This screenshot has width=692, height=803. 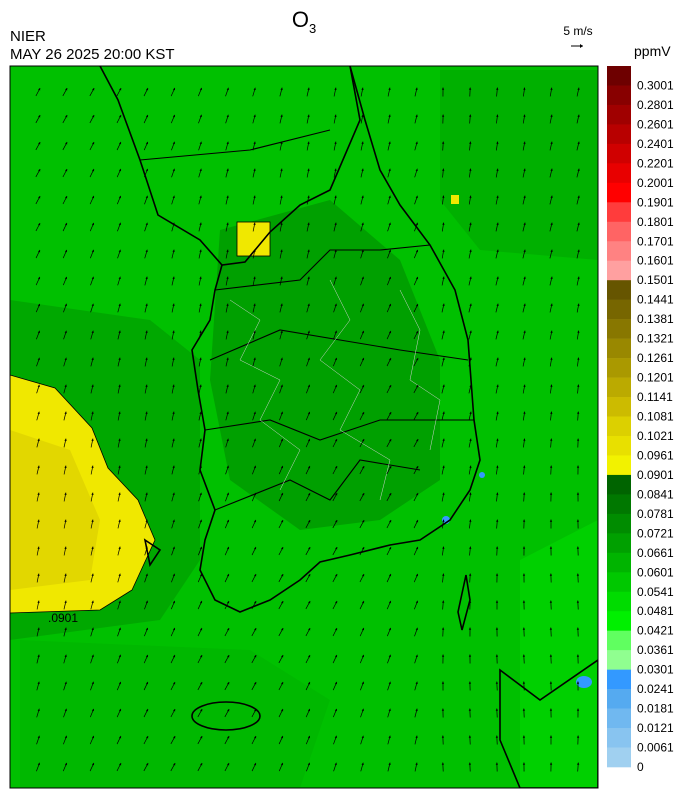 What do you see at coordinates (655, 124) in the screenshot?
I see `colorbar-label: 0.2601` at bounding box center [655, 124].